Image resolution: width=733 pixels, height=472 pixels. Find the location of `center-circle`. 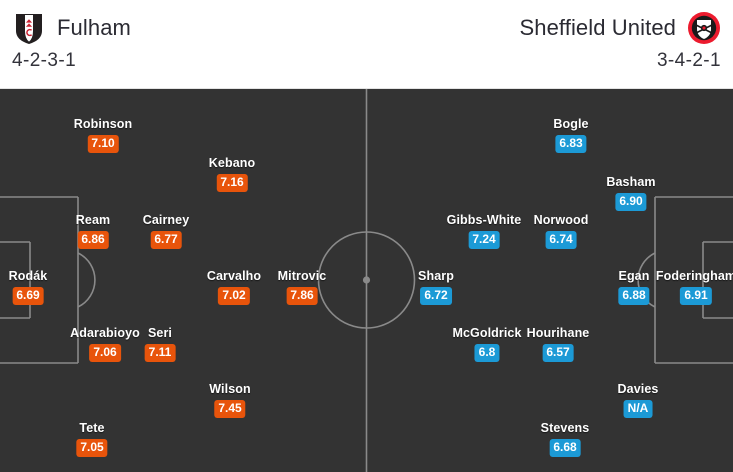

center-circle is located at coordinates (366, 280).